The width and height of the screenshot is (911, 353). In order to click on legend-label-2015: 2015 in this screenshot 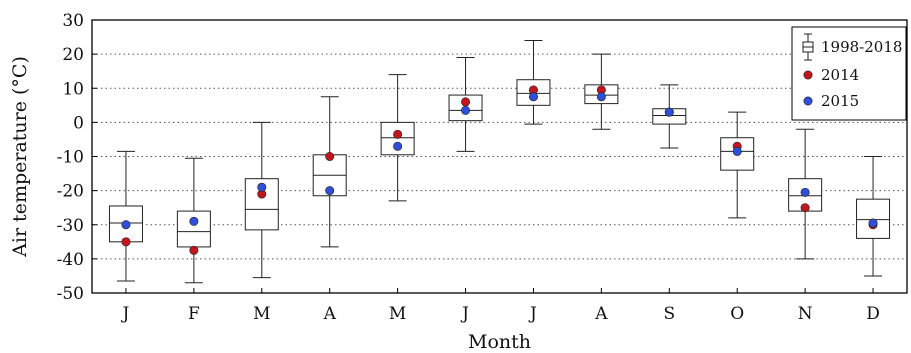, I will do `click(840, 101)`.